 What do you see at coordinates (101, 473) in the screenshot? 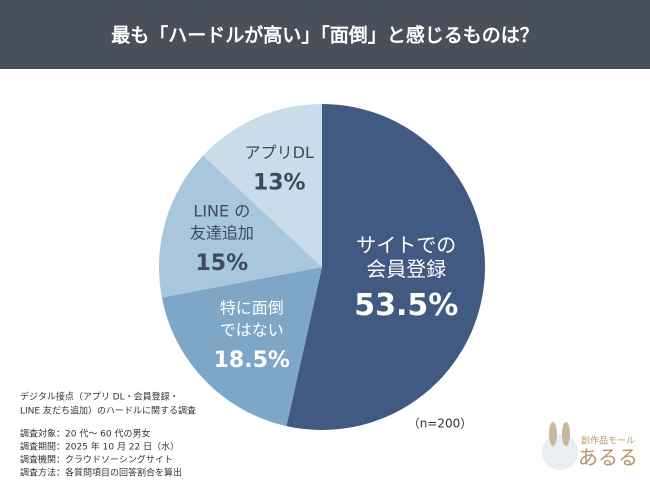
I see `footnote: 調査方法：各質問項目の回答割合を算出` at bounding box center [101, 473].